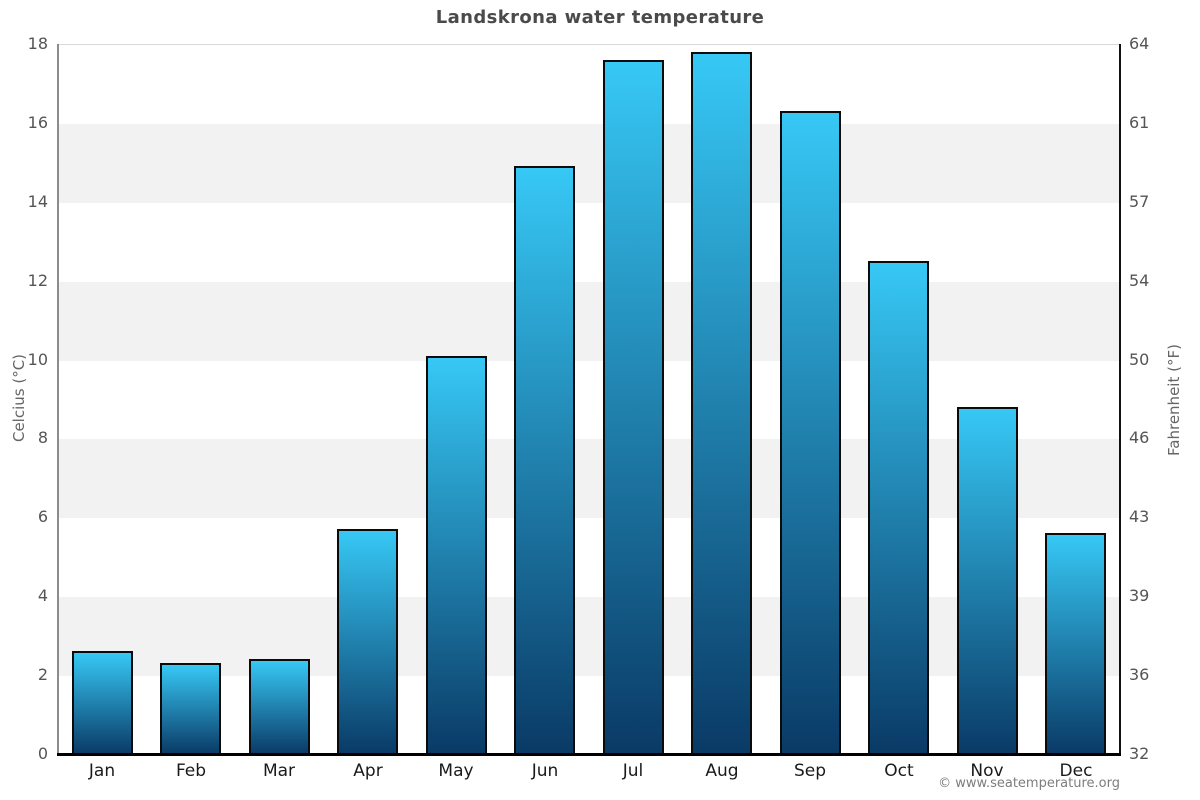 The image size is (1200, 800). What do you see at coordinates (190, 708) in the screenshot?
I see `bar-feb` at bounding box center [190, 708].